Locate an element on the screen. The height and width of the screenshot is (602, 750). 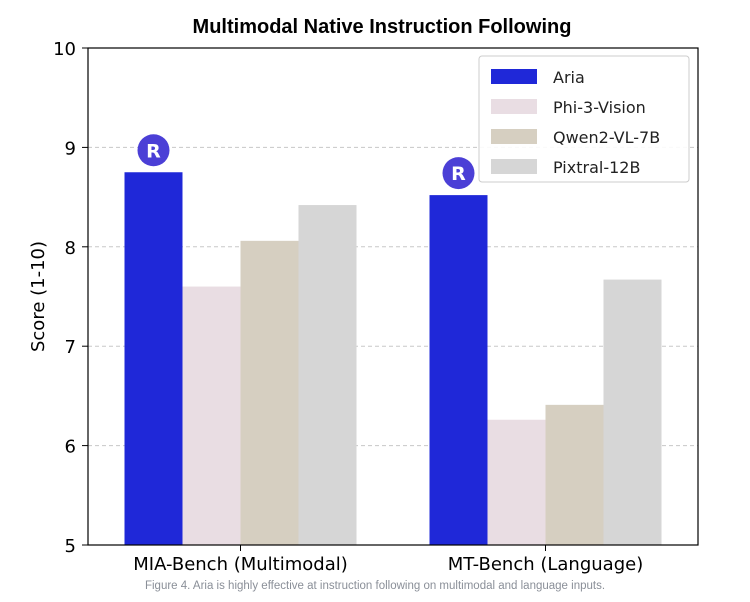
legend-box is located at coordinates (584, 119).